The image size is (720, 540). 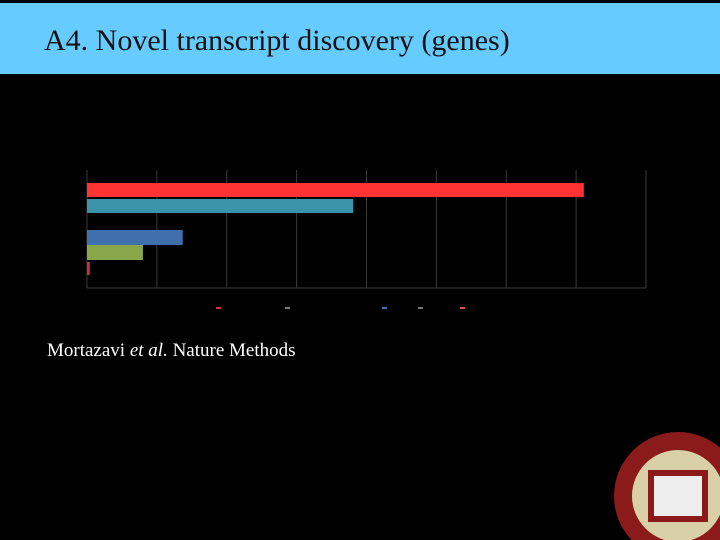 I want to click on x-tick-label: 4, so click(x=367, y=299).